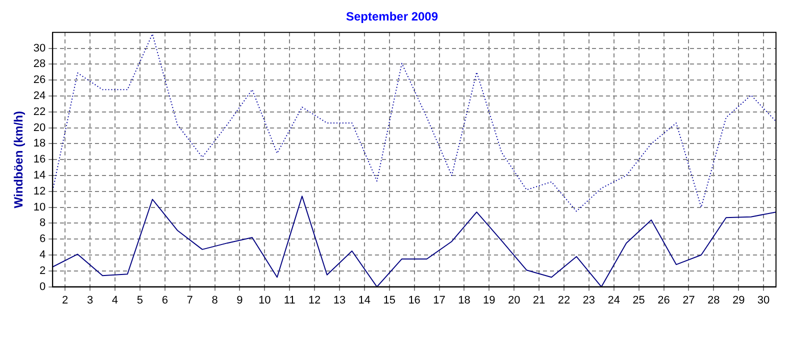 Image resolution: width=800 pixels, height=342 pixels. What do you see at coordinates (39, 160) in the screenshot?
I see `y-tick-label: 16` at bounding box center [39, 160].